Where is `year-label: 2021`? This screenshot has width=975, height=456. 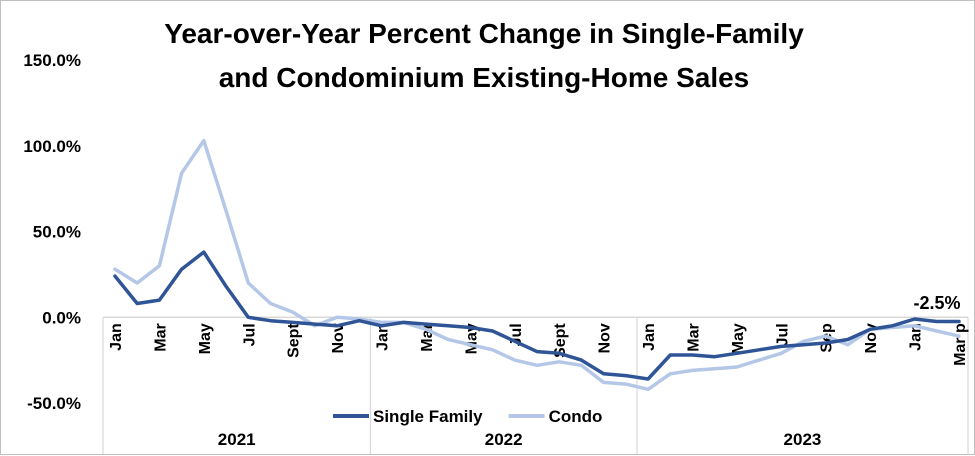
year-label: 2021 is located at coordinates (237, 439).